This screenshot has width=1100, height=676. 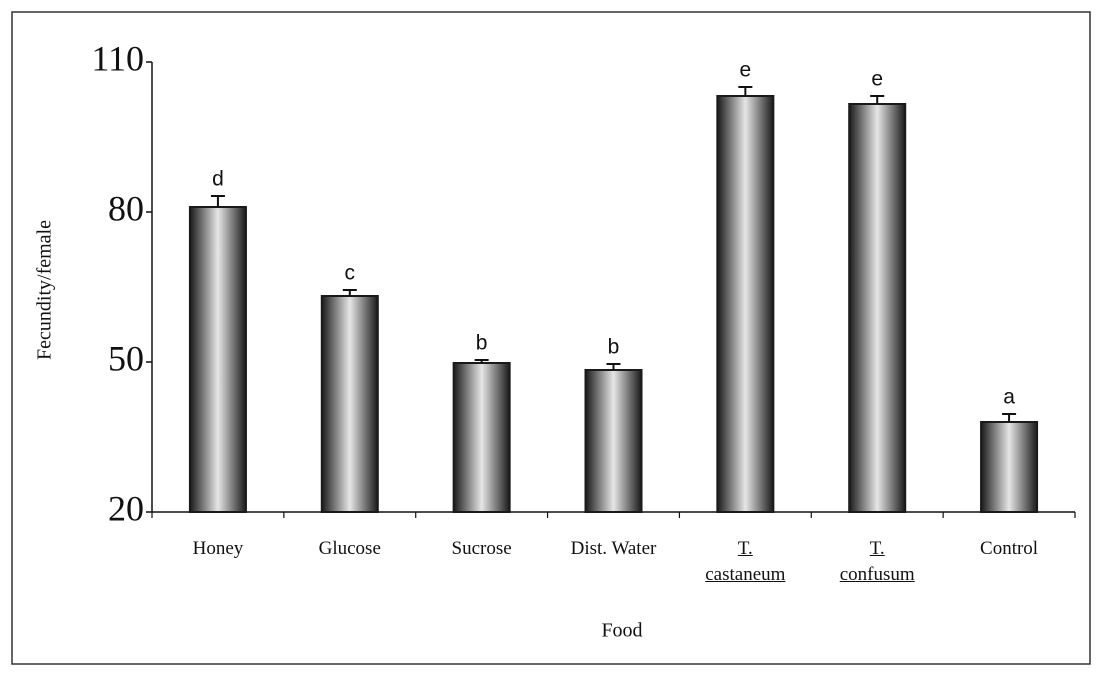 What do you see at coordinates (117, 58) in the screenshot?
I see `y-tick-label: 110` at bounding box center [117, 58].